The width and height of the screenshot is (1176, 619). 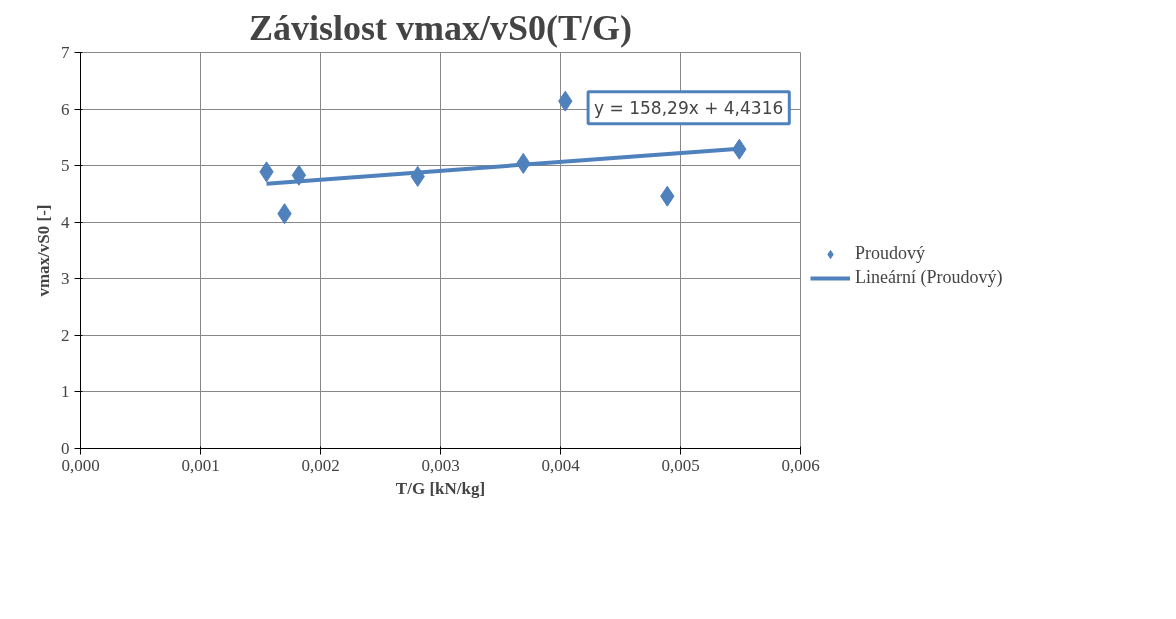 What do you see at coordinates (65, 222) in the screenshot?
I see `y-tick-label: 4` at bounding box center [65, 222].